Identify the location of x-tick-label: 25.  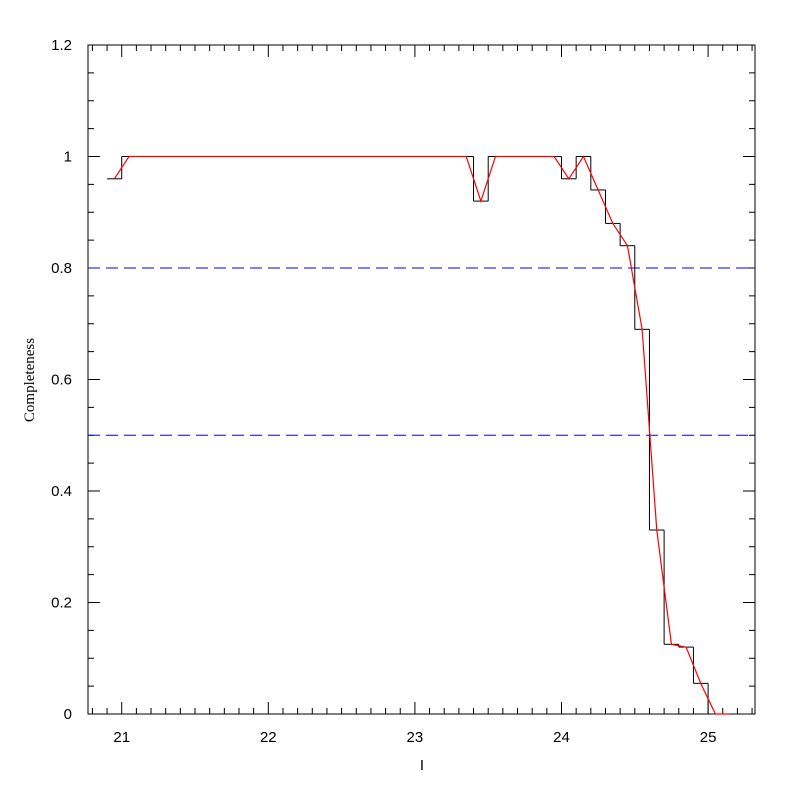
(708, 737).